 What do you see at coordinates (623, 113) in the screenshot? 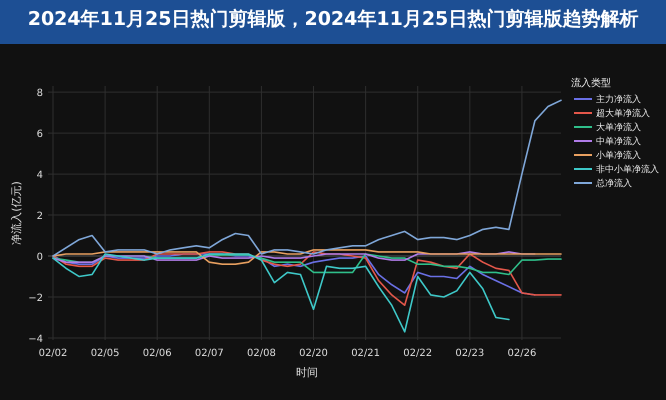
I see `legend-label: 超大单净流入` at bounding box center [623, 113].